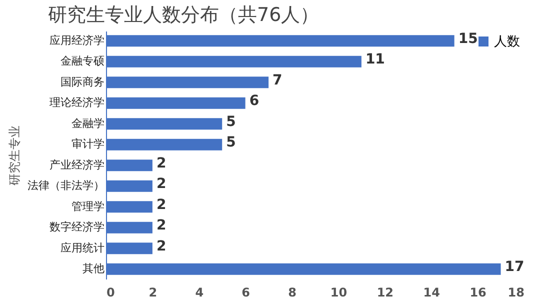  Describe the element at coordinates (153, 293) in the screenshot. I see `x-tick-label: 2` at that location.